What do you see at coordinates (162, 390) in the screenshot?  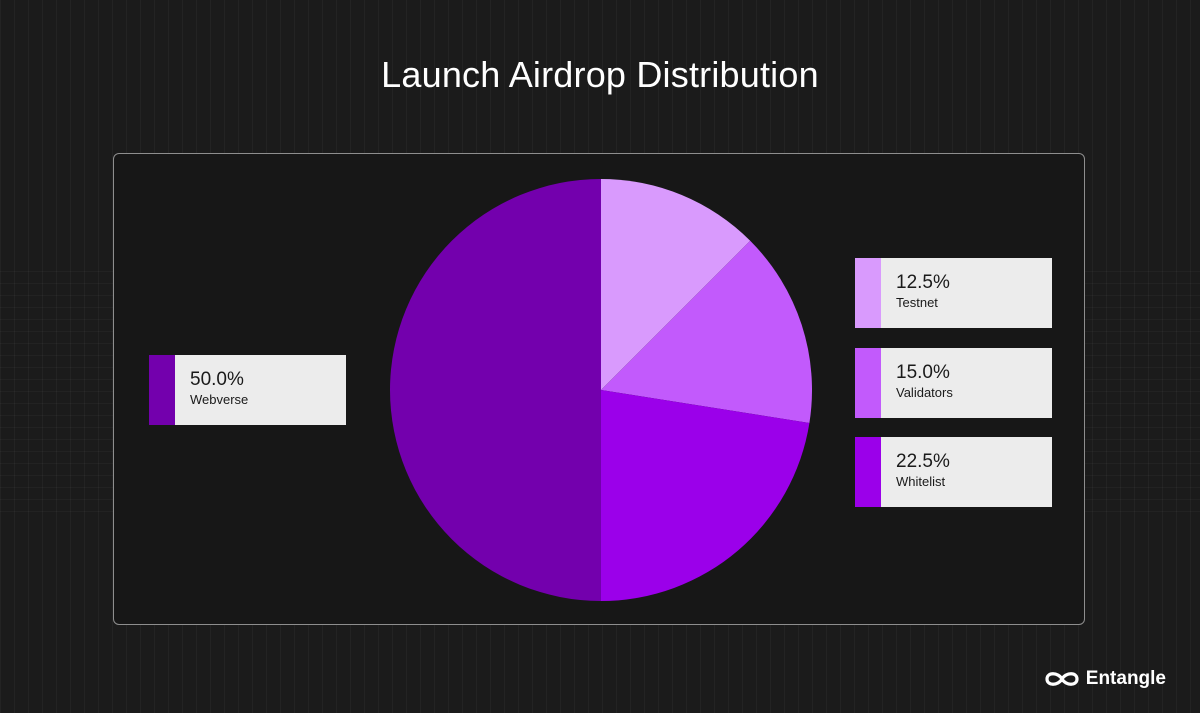 I see `legend-swatch-webverse` at bounding box center [162, 390].